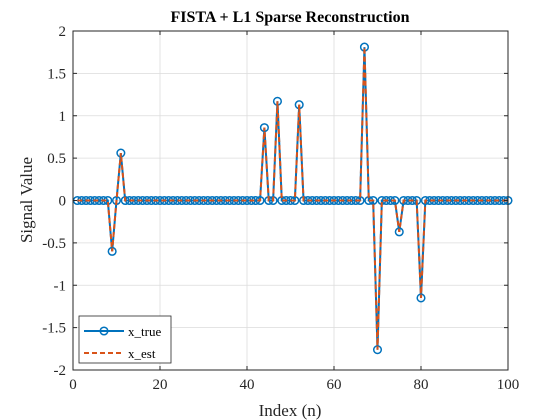 This screenshot has width=560, height=420. I want to click on y-tick-label: 0.5, so click(56, 159).